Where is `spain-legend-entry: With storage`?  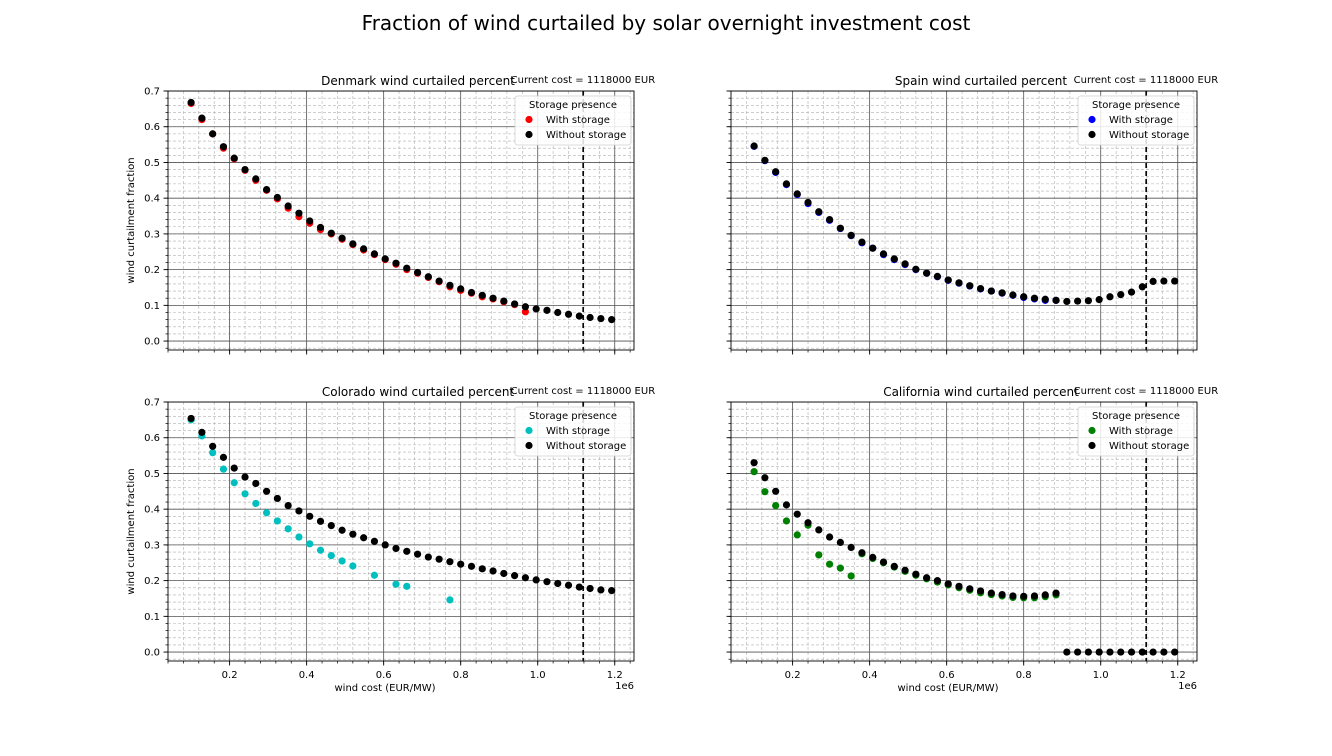
spain-legend-entry: With storage is located at coordinates (1141, 120).